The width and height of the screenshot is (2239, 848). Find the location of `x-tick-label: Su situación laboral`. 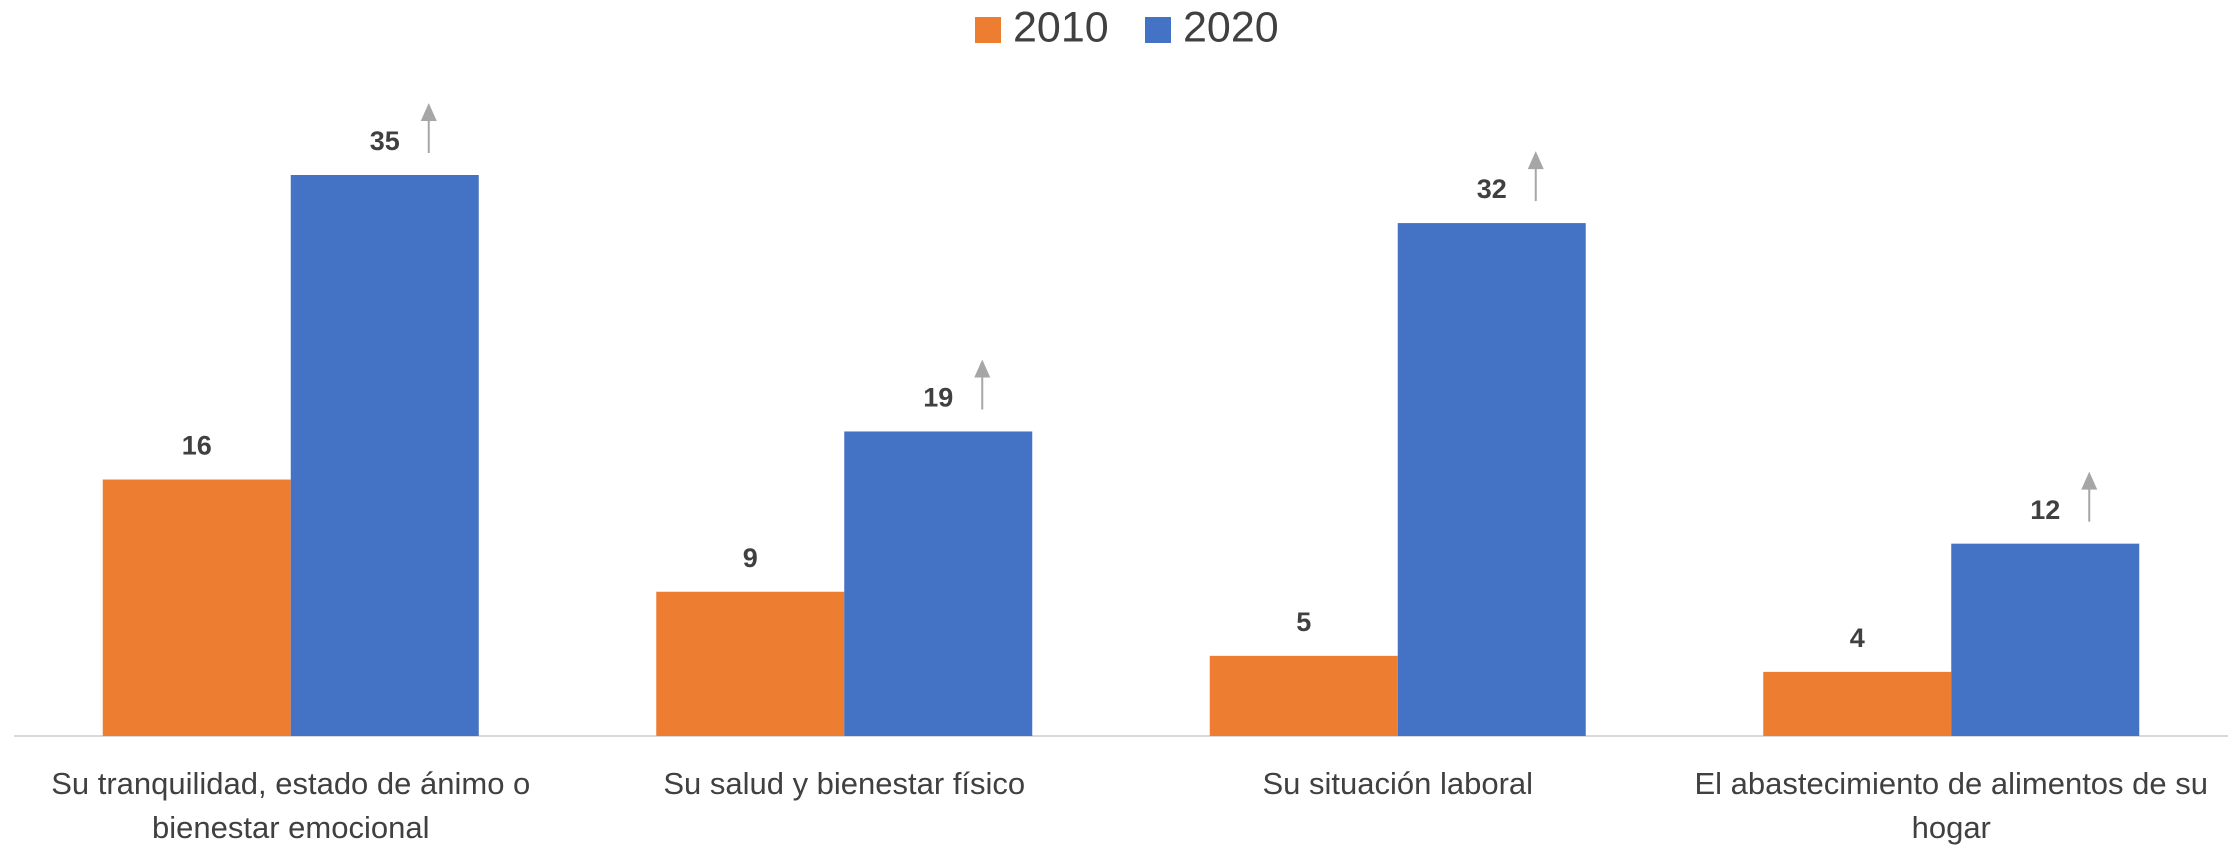

x-tick-label: Su situación laboral is located at coordinates (1398, 783).